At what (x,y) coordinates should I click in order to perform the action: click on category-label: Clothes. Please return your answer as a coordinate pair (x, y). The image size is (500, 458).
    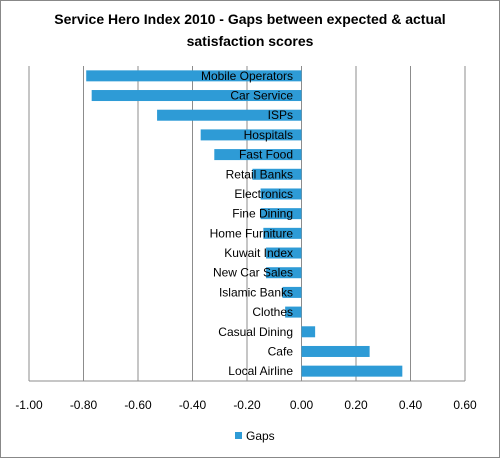
    Looking at the image, I should click on (272, 312).